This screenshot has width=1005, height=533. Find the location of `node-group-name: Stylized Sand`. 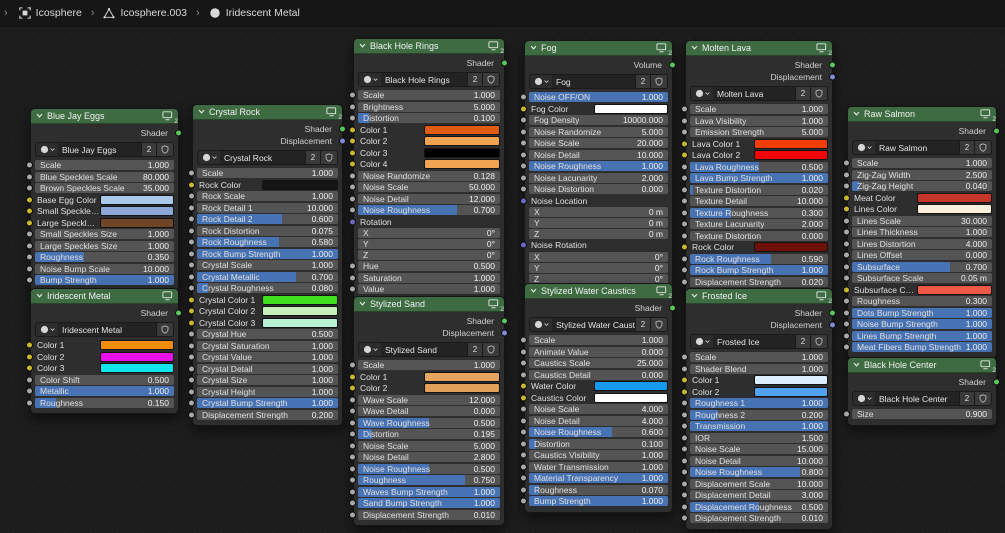

node-group-name: Stylized Sand is located at coordinates (411, 349).